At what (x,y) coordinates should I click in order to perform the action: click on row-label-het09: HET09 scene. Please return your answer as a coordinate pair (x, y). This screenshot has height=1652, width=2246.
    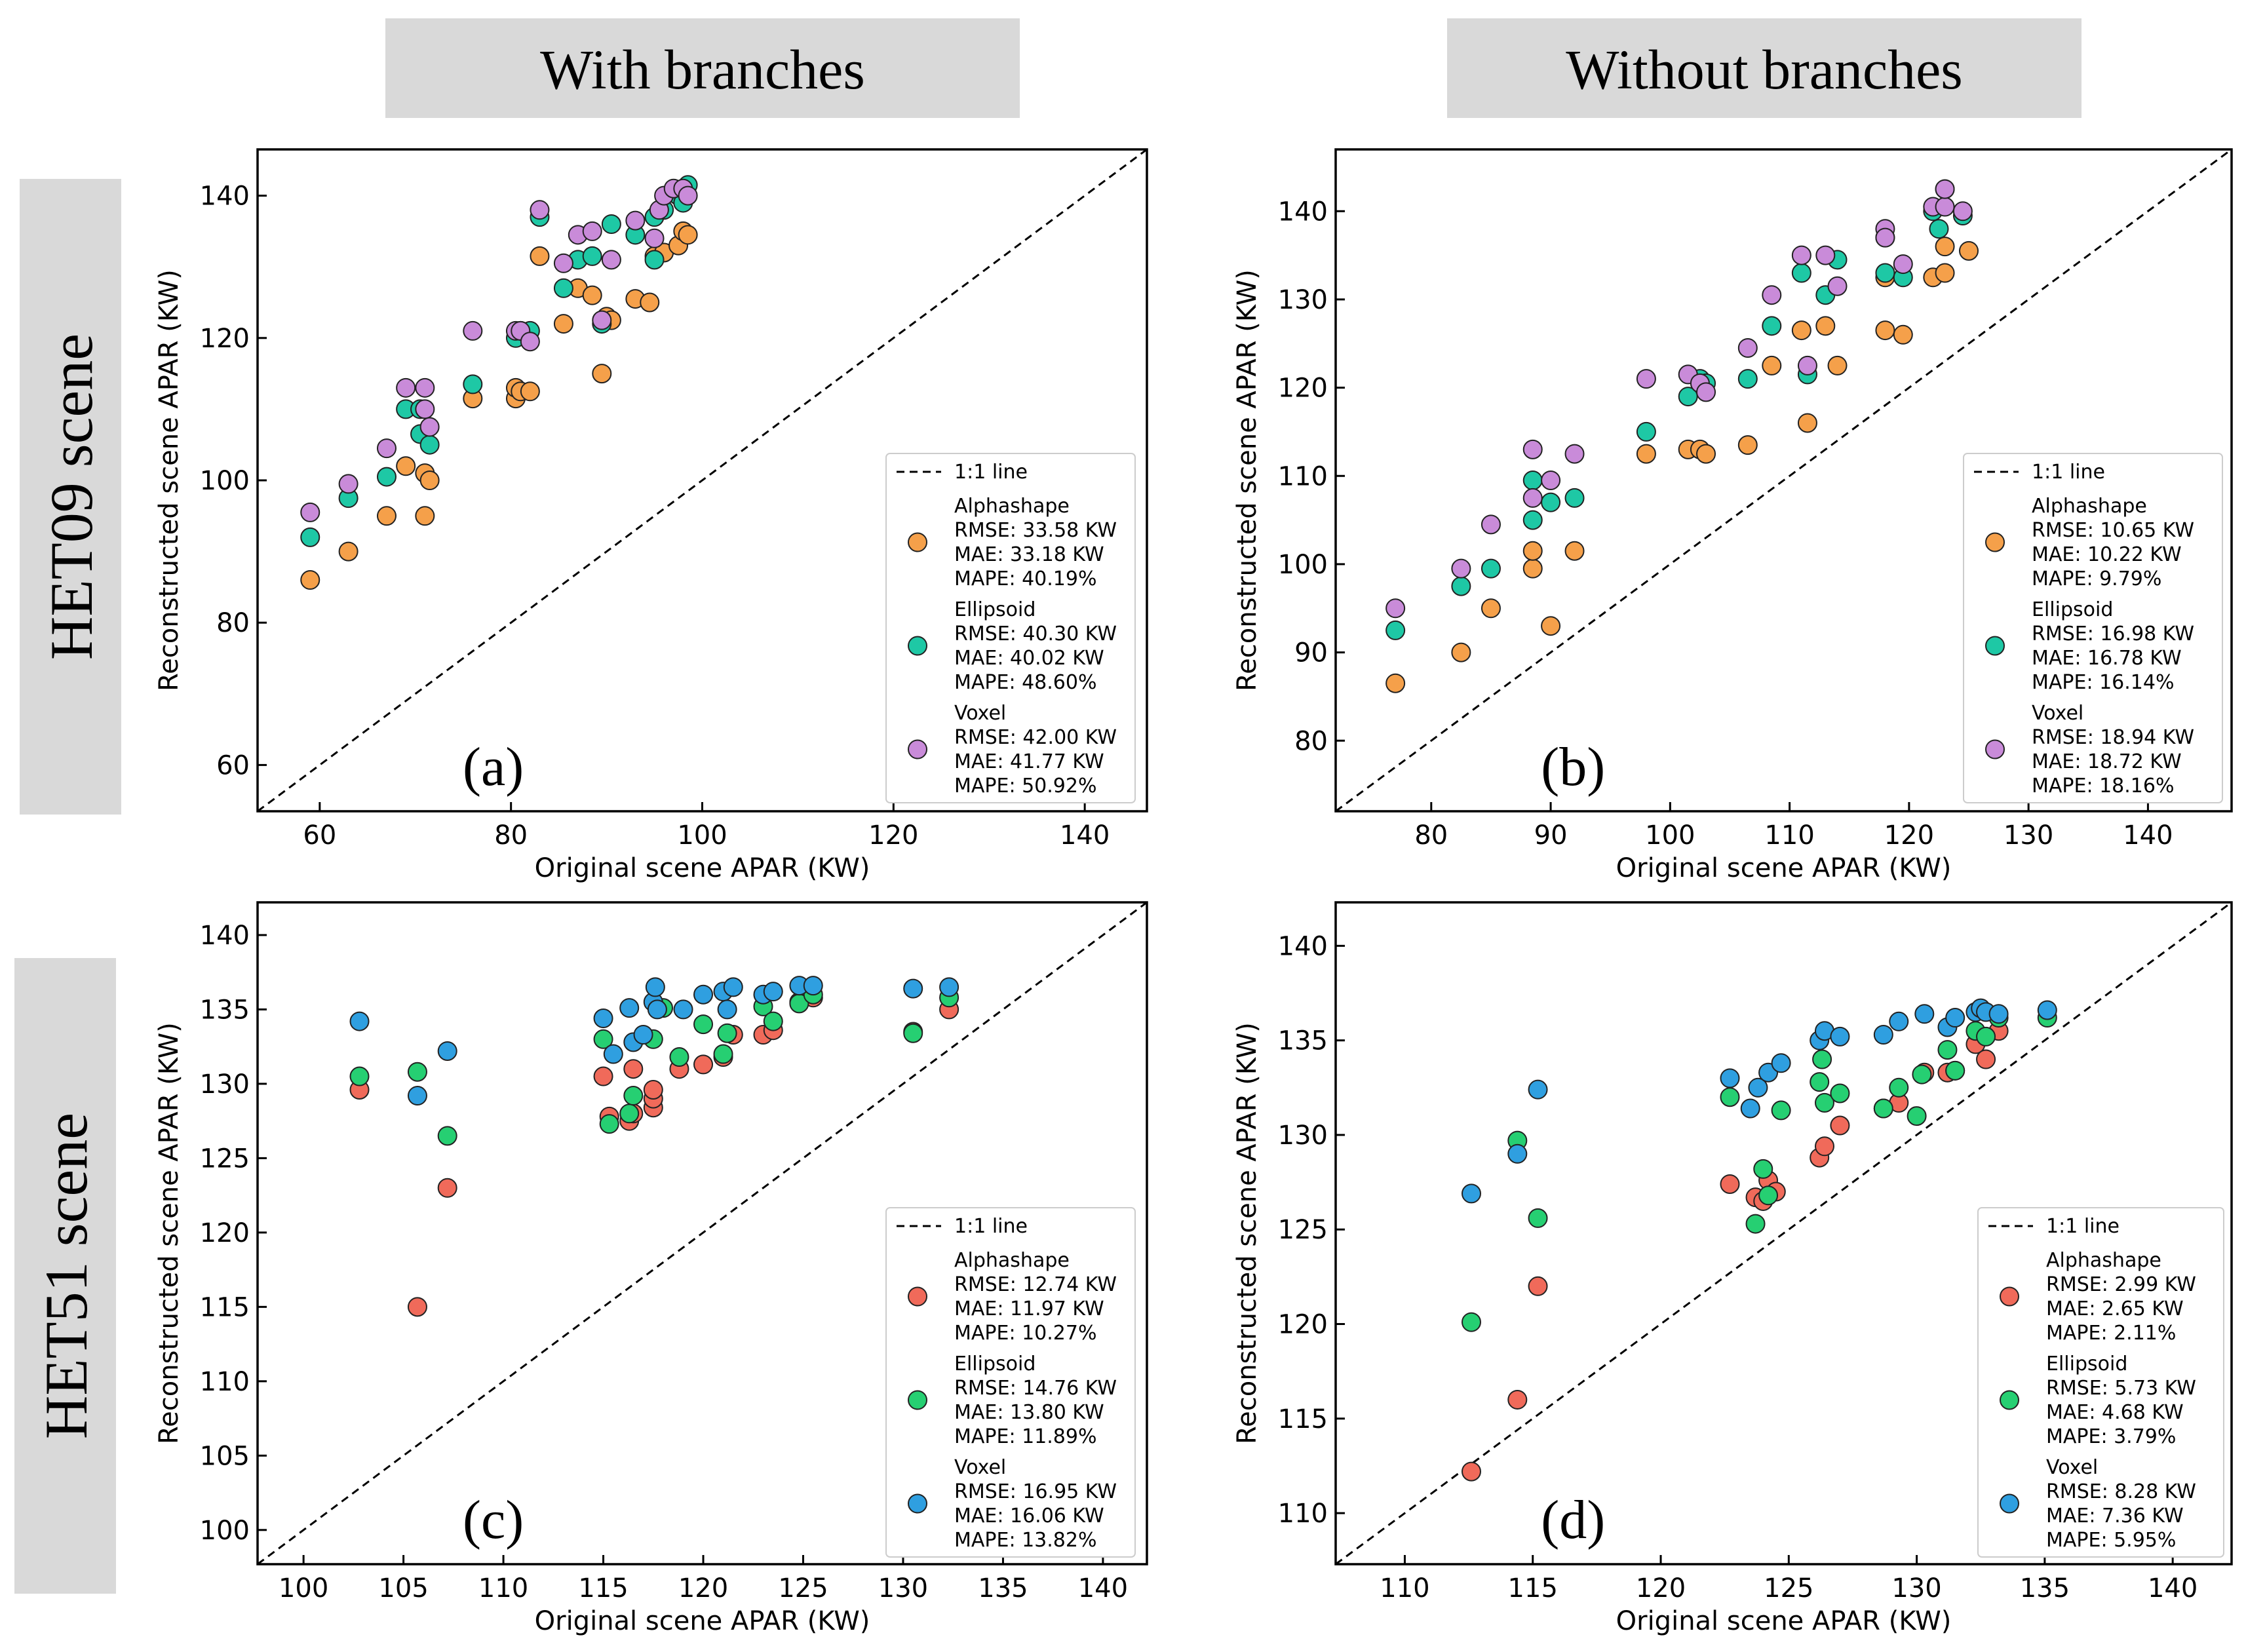
    Looking at the image, I should click on (71, 497).